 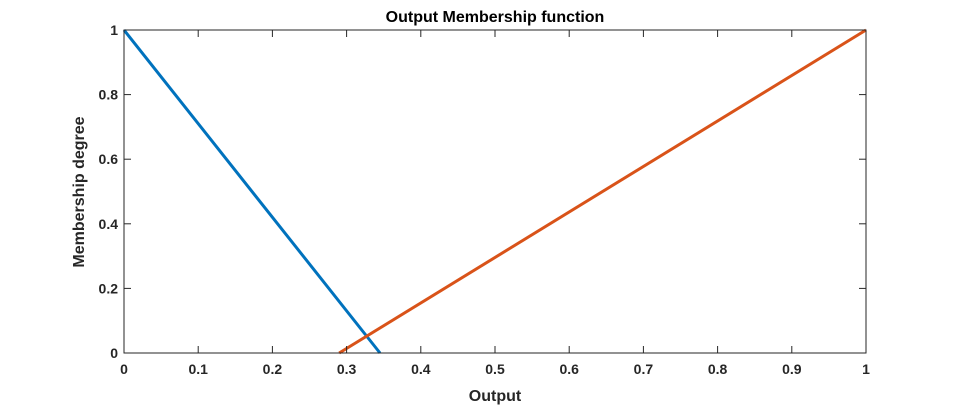 I want to click on x-tick-label: 0.6, so click(x=569, y=369).